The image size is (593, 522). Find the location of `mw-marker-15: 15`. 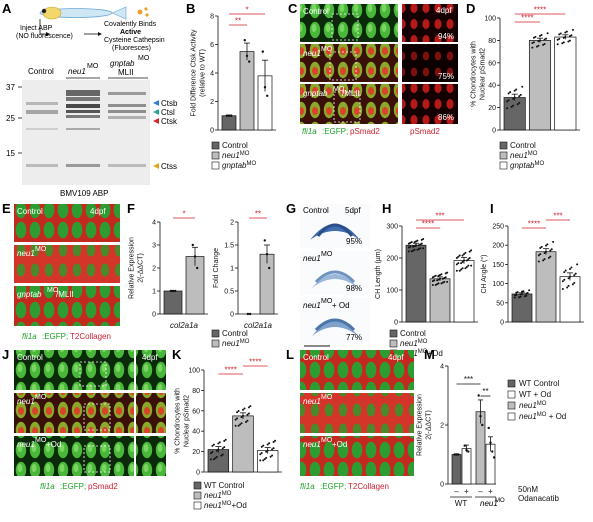

mw-marker-15: 15 is located at coordinates (10, 153).